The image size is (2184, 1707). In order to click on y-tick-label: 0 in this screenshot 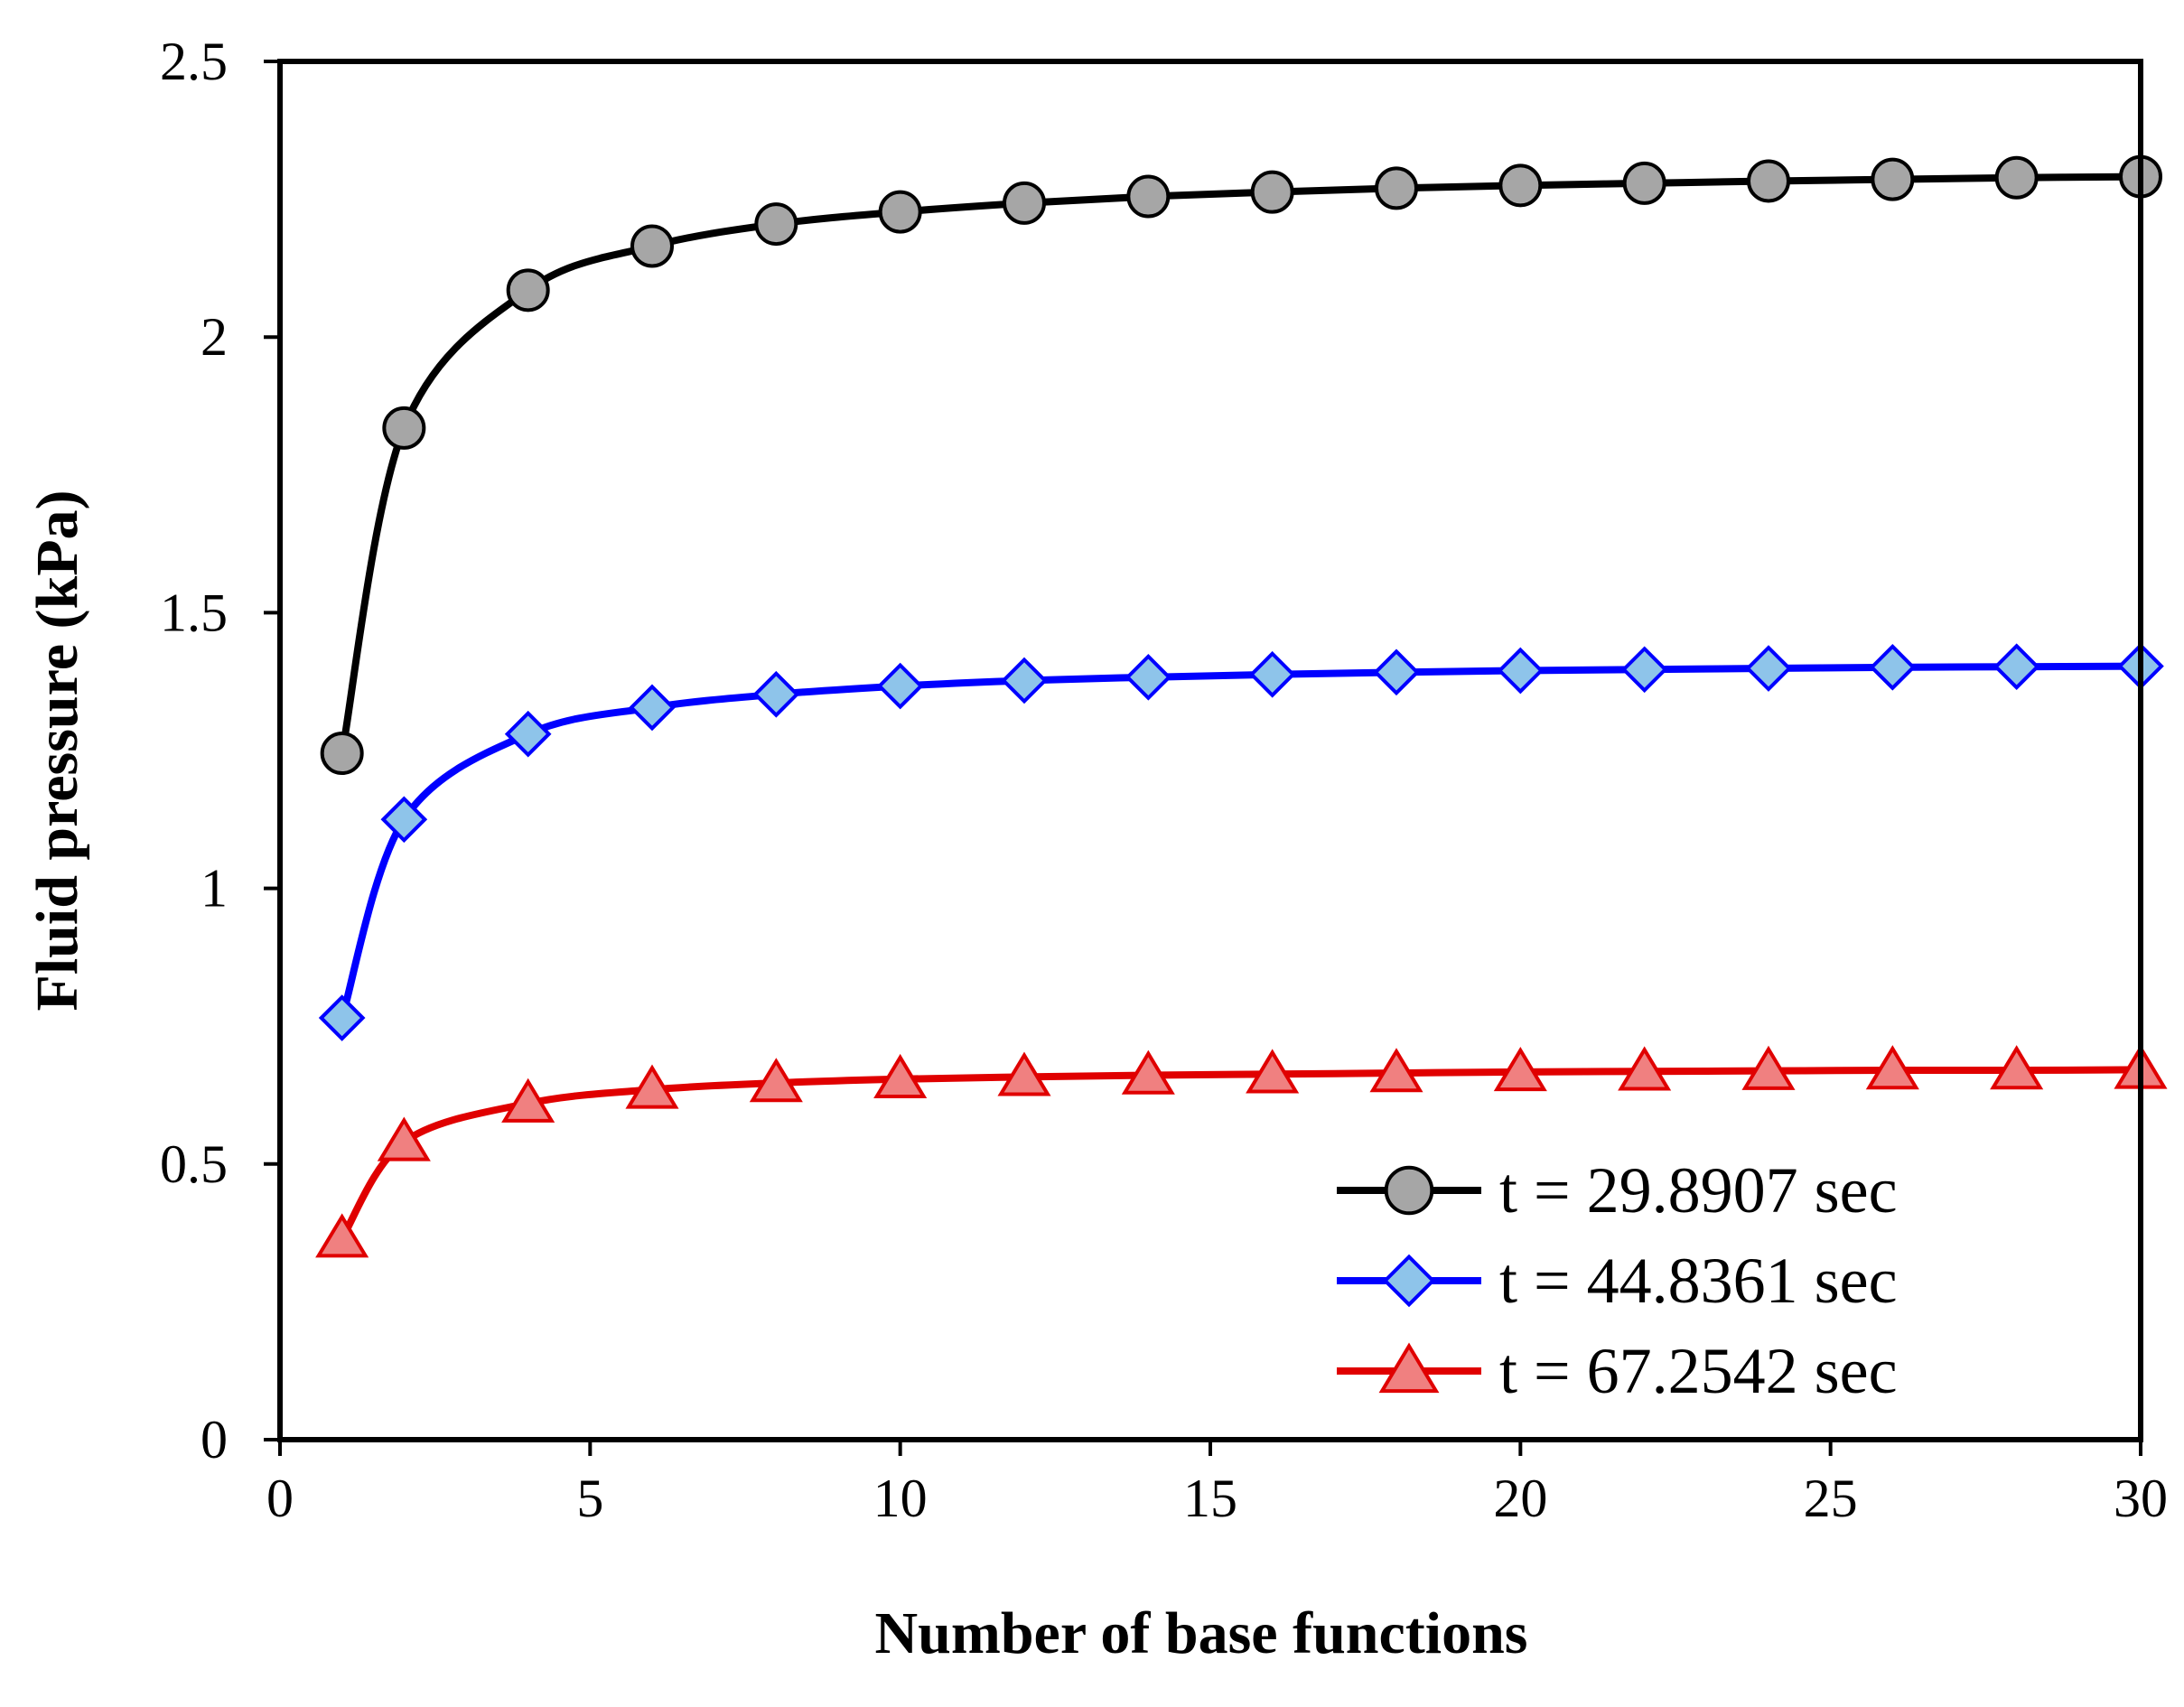, I will do `click(214, 1439)`.